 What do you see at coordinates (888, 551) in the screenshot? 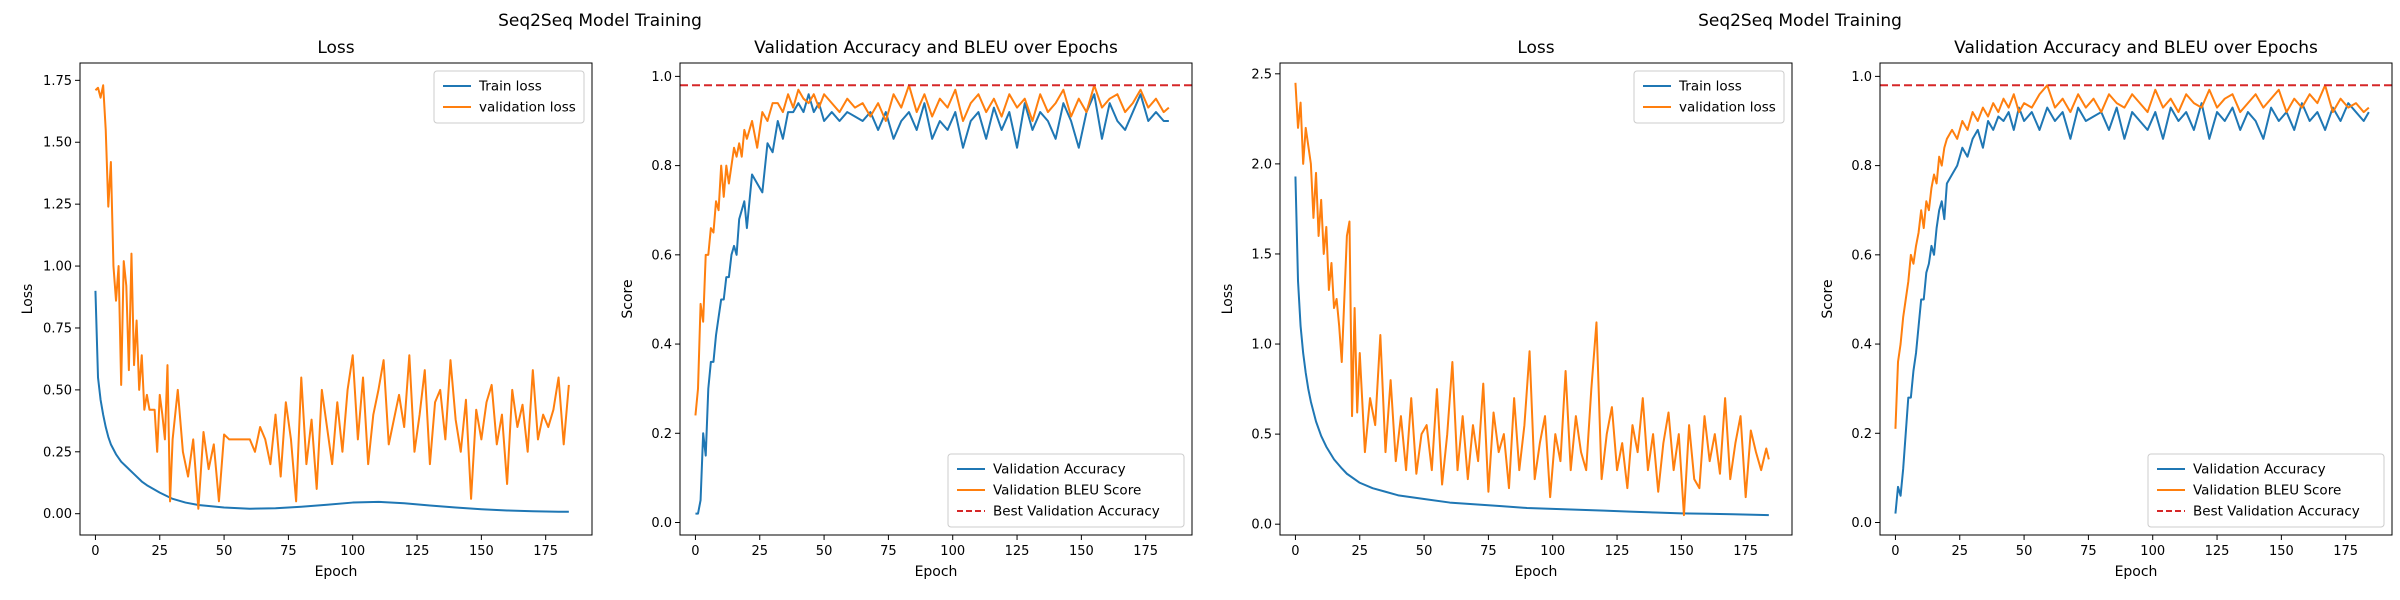
I see `chart2-x-tick-label: 75` at bounding box center [888, 551].